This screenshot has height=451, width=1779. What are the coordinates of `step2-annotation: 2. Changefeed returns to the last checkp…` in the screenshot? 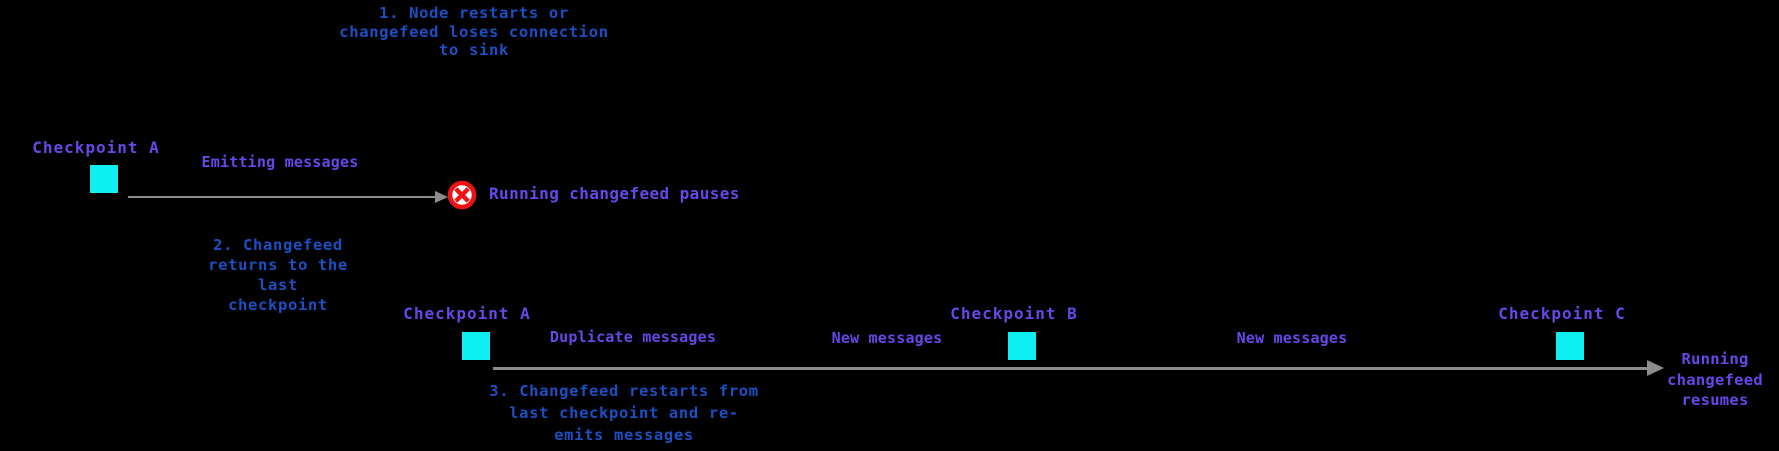 It's located at (278, 275).